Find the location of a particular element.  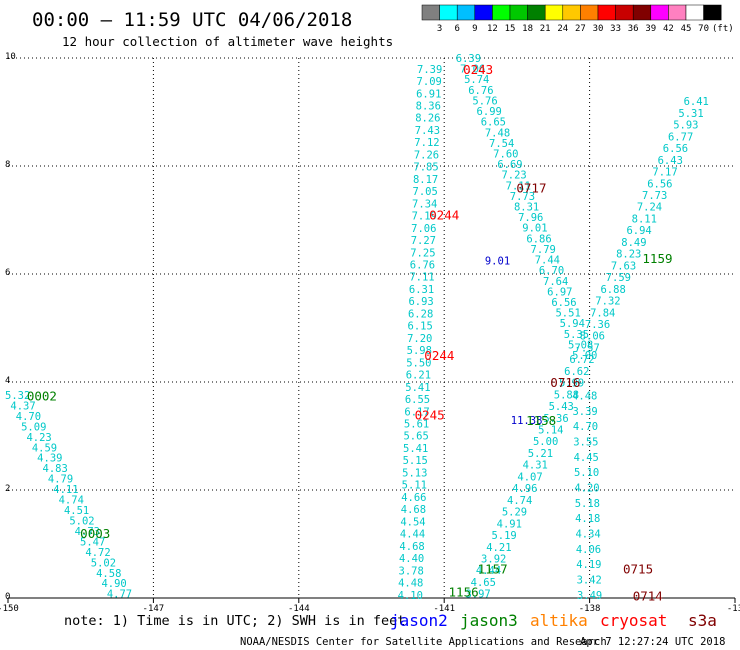

pass-time-label: 0716 is located at coordinates (565, 382).